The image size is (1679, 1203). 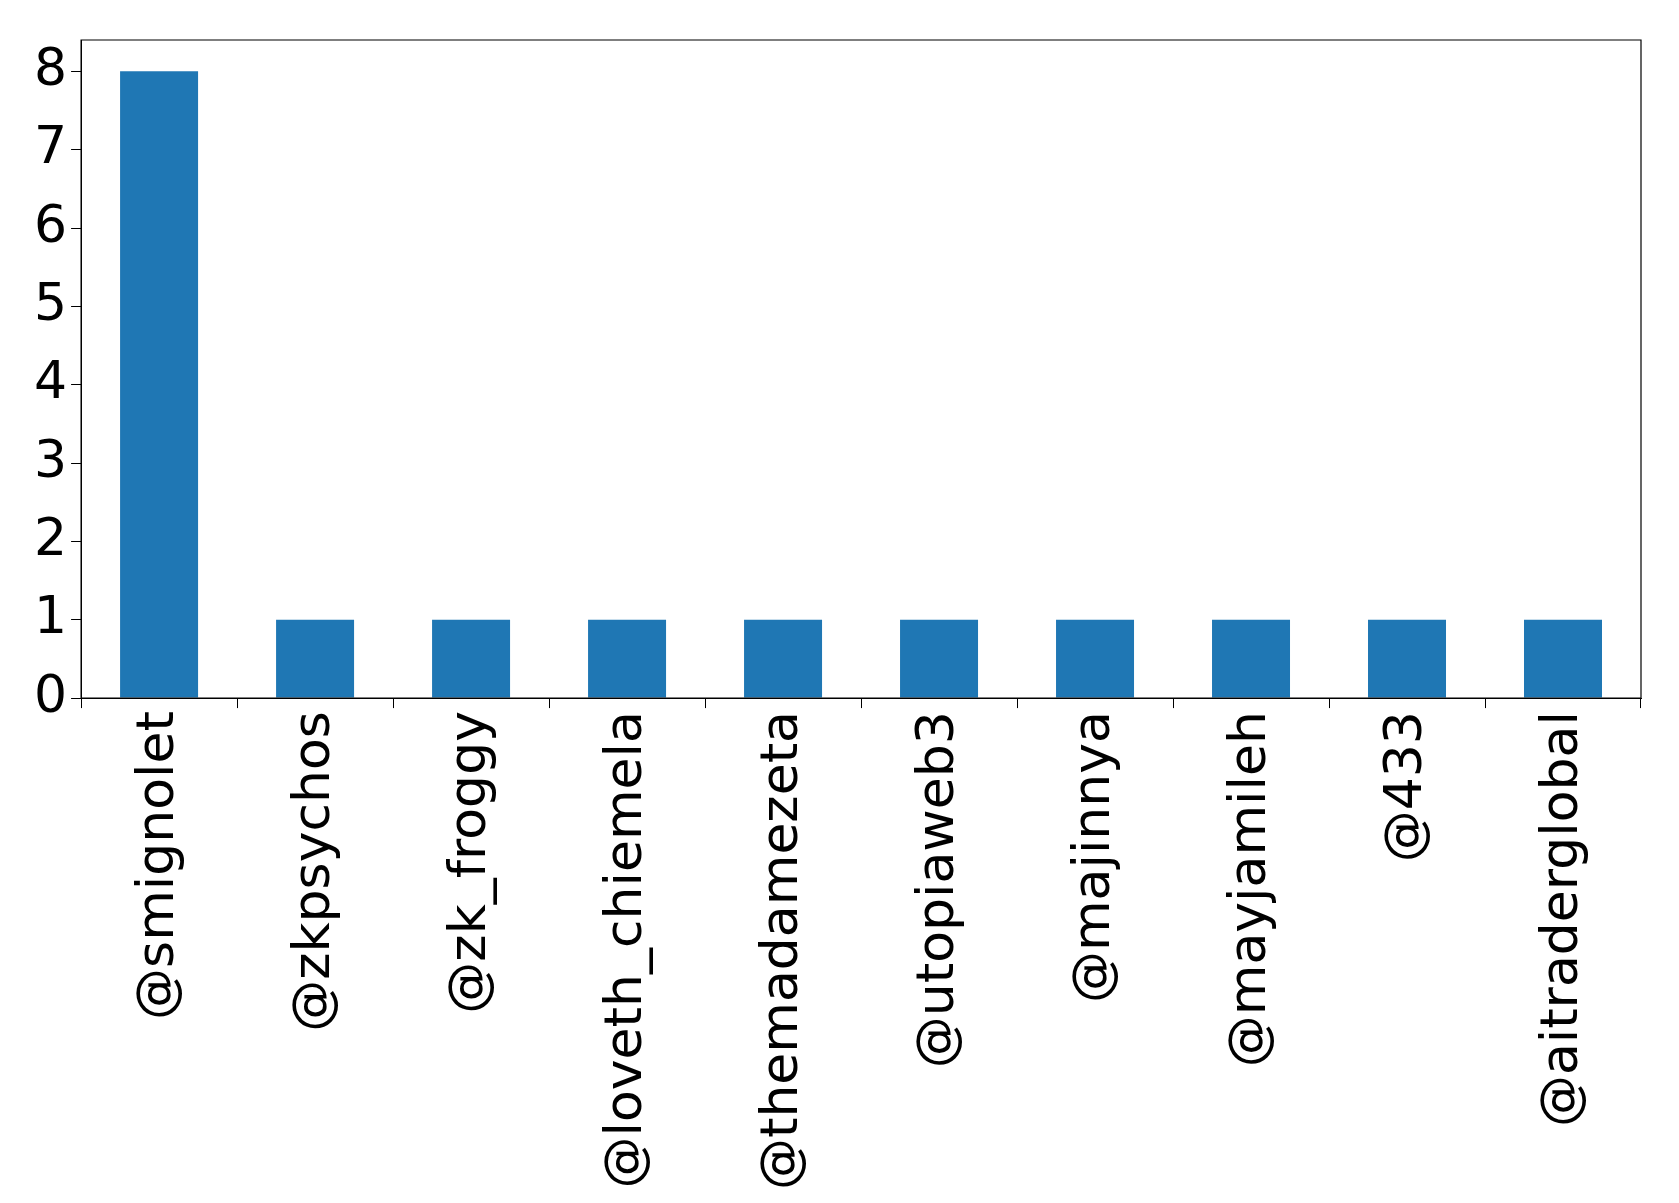 What do you see at coordinates (1558, 919) in the screenshot?
I see `x-tick-label: @aitraderglobal` at bounding box center [1558, 919].